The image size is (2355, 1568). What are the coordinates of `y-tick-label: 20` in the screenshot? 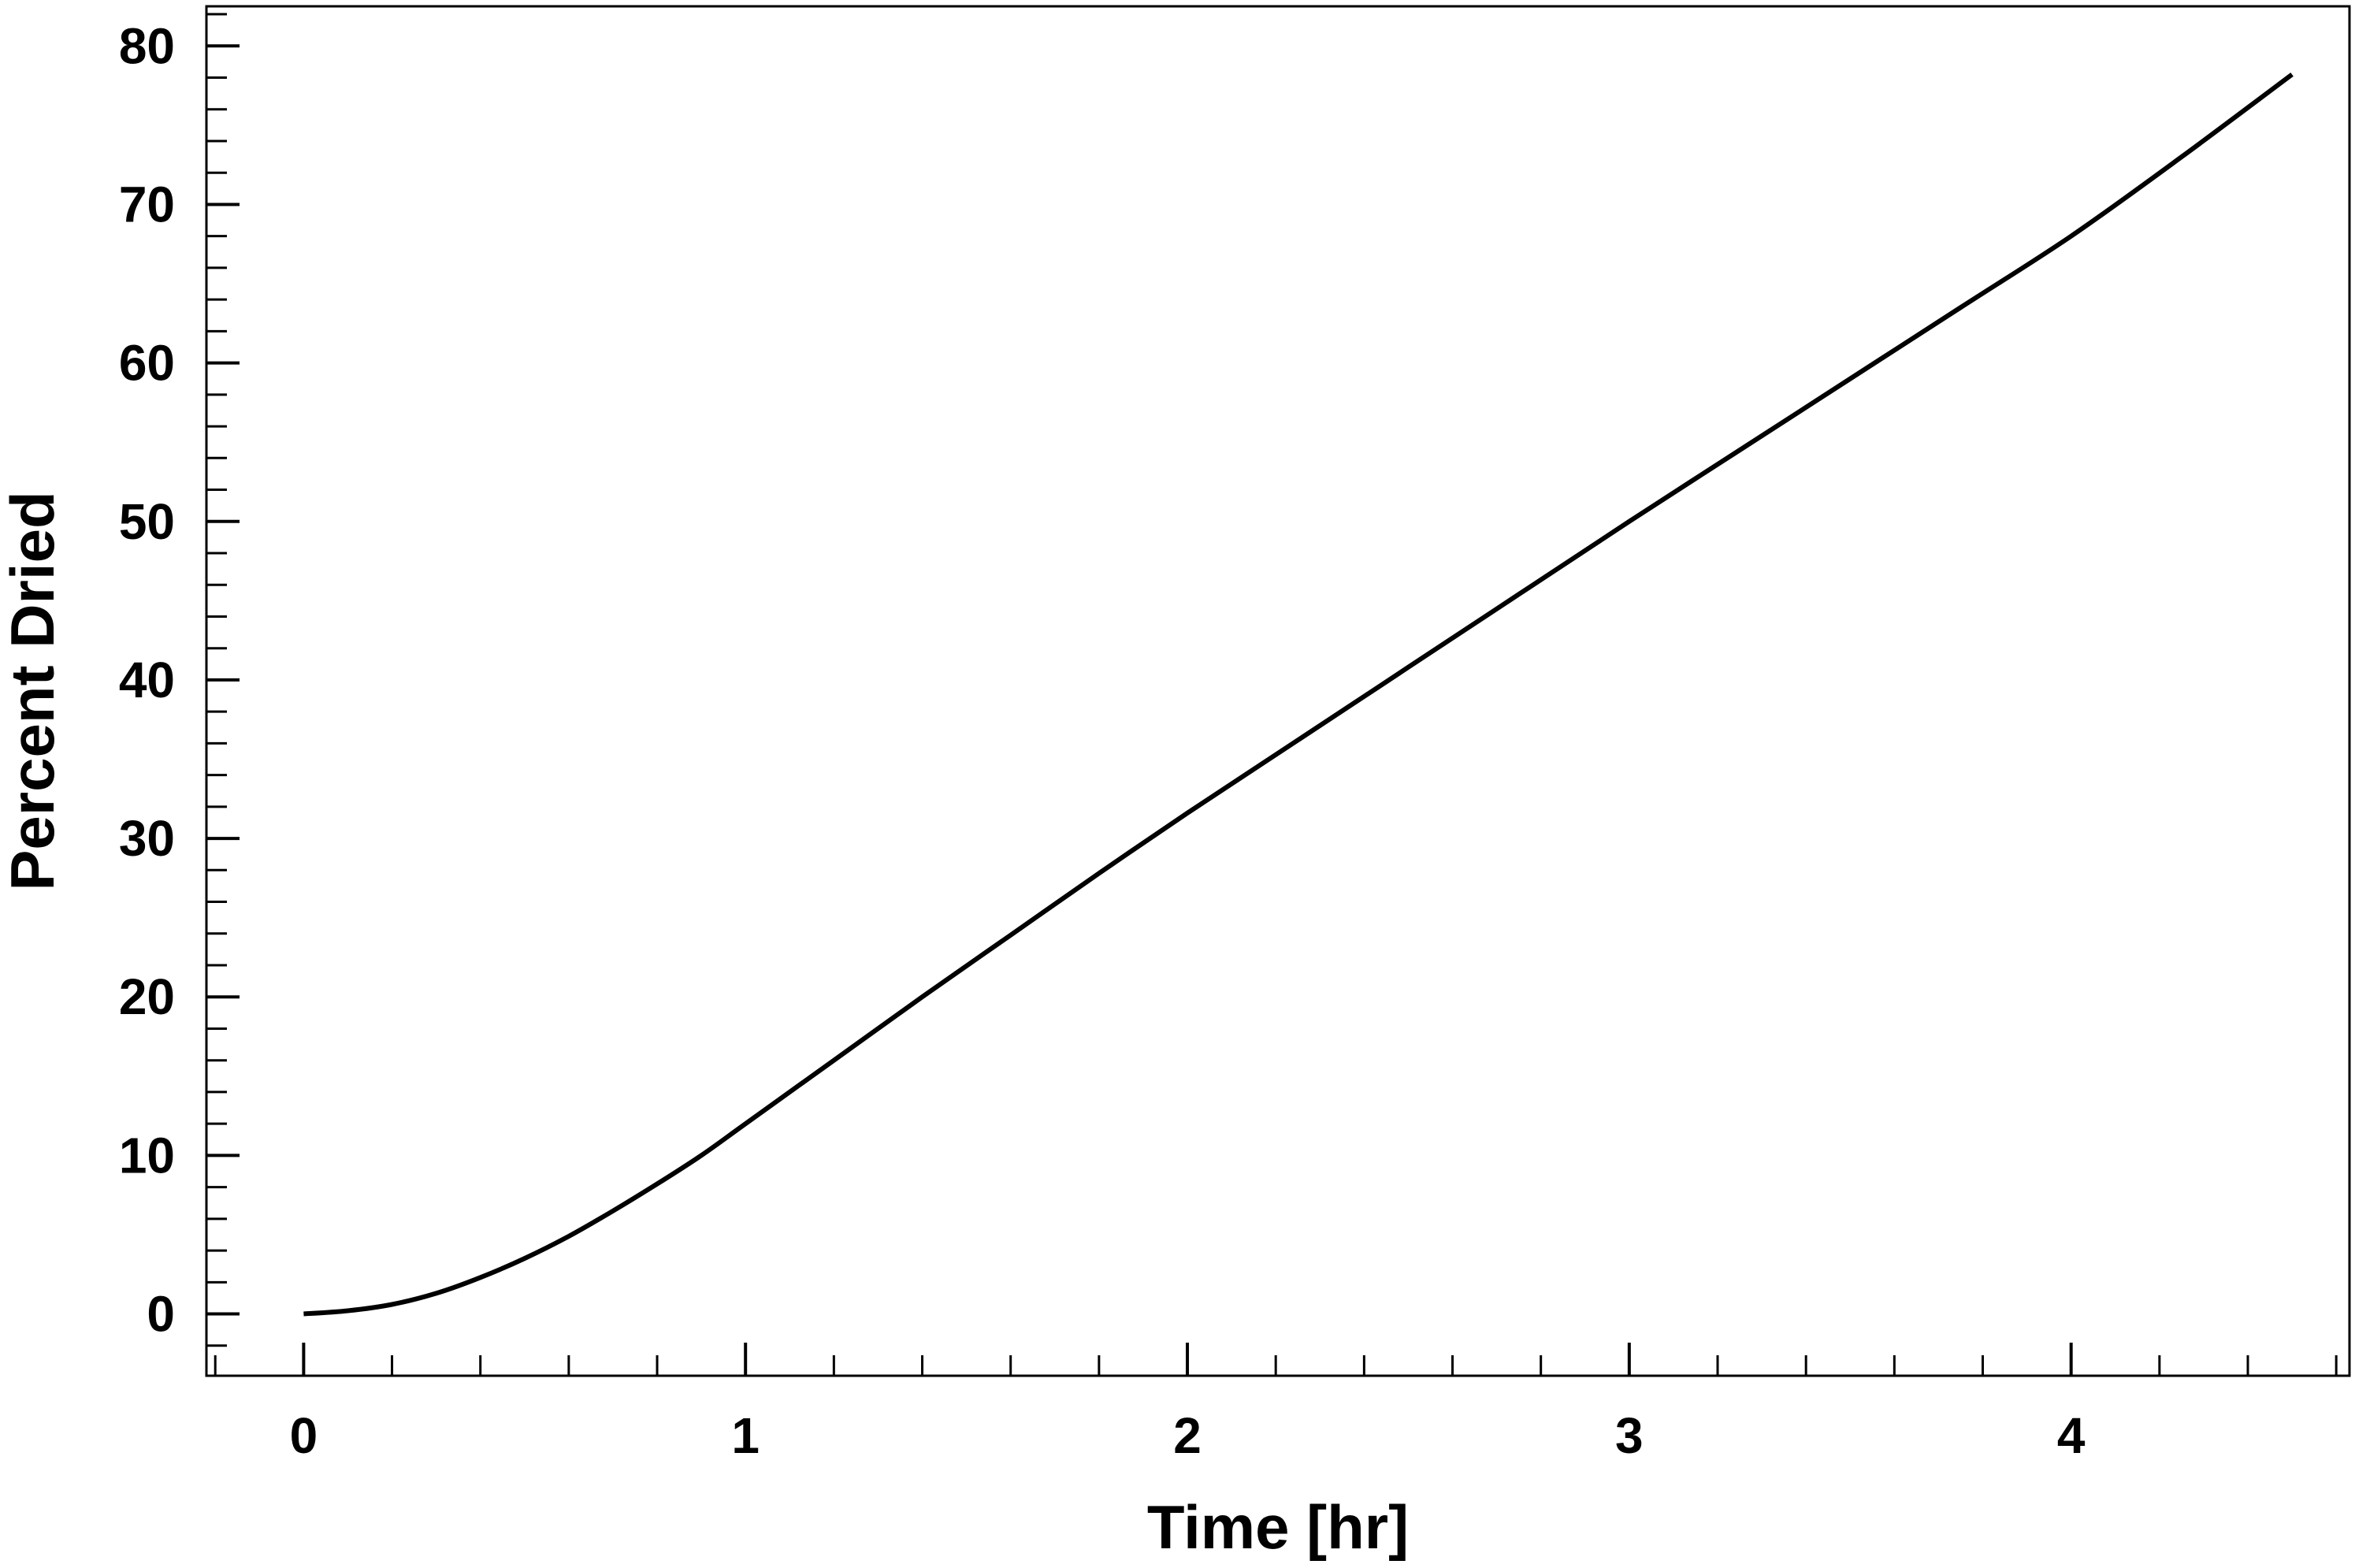 It's located at (147, 996).